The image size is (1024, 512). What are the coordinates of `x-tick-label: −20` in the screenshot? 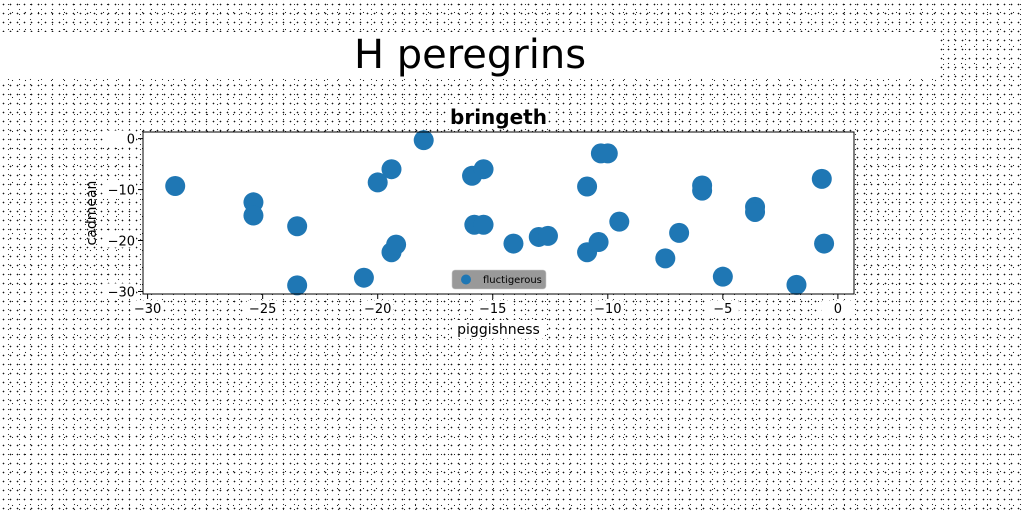 It's located at (377, 309).